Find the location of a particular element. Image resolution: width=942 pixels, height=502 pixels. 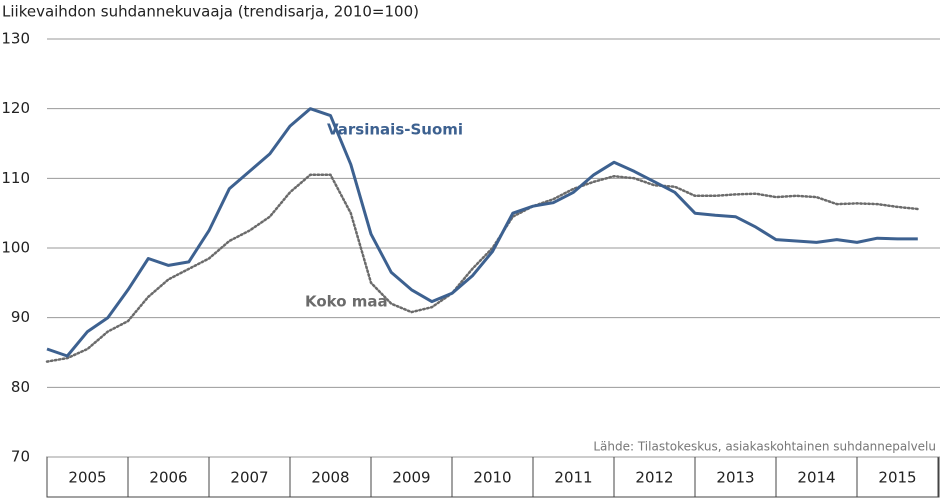

y-tick-label: 110 is located at coordinates (15, 178).